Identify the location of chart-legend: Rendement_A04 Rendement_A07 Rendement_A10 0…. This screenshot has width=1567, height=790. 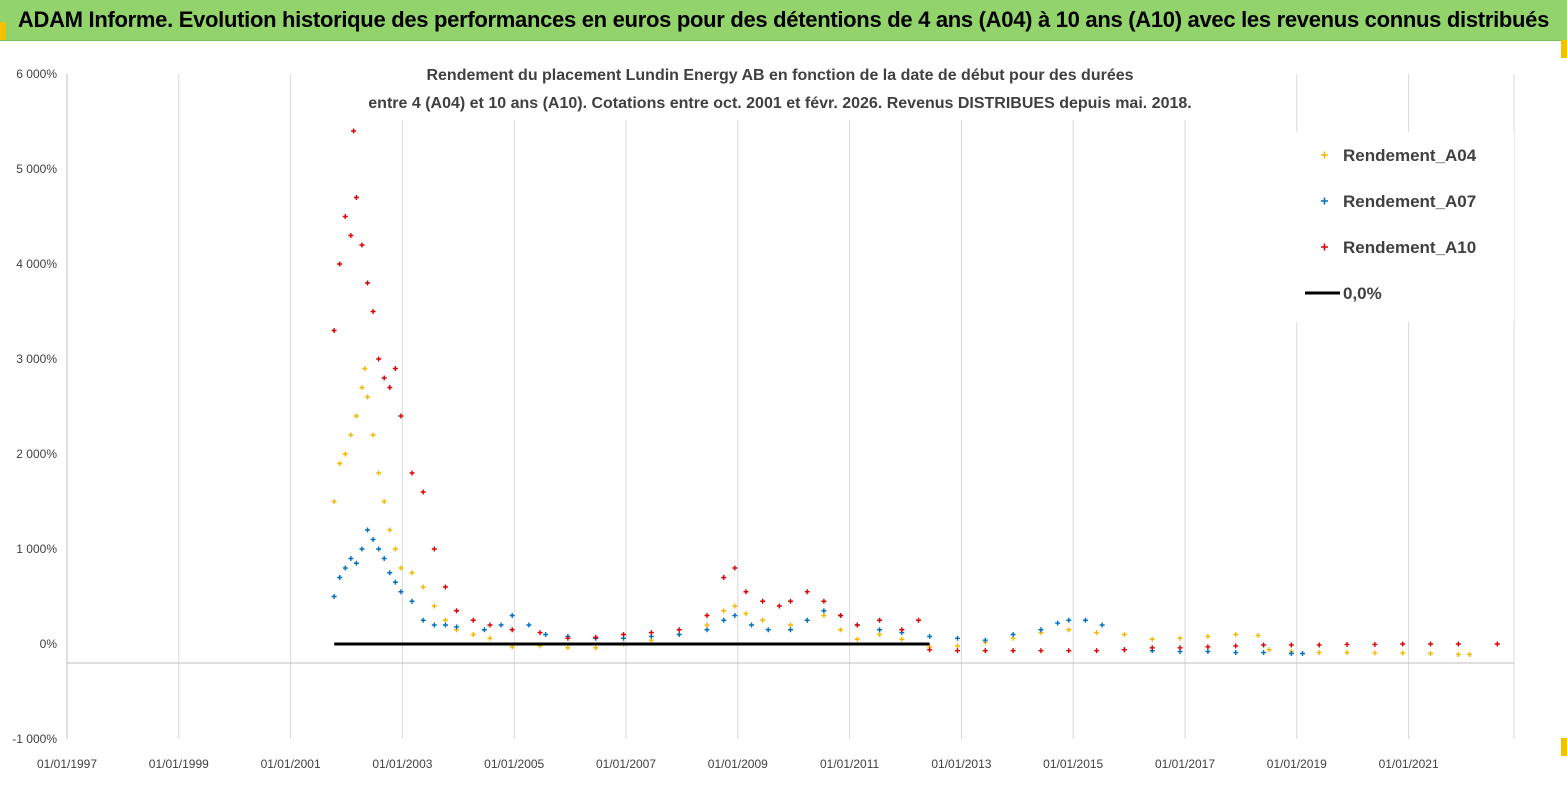
(1398, 227).